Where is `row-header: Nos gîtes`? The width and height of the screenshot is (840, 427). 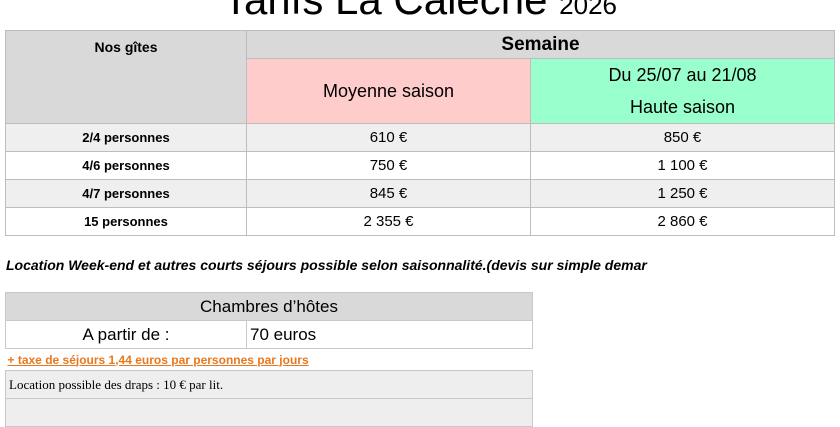 row-header: Nos gîtes is located at coordinates (126, 77).